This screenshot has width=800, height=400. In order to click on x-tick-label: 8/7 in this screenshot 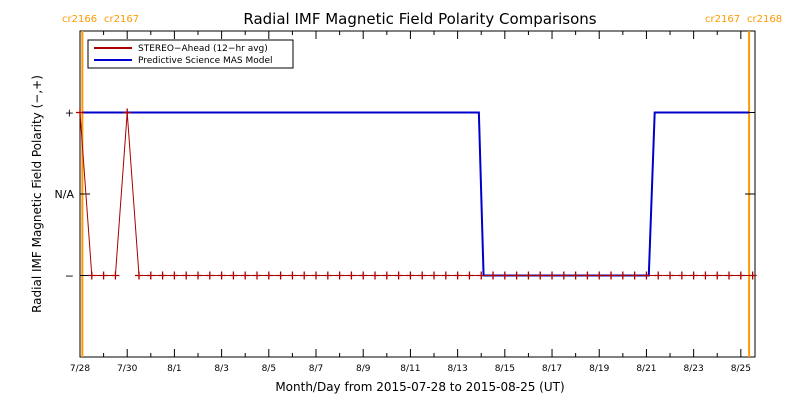, I will do `click(316, 369)`.